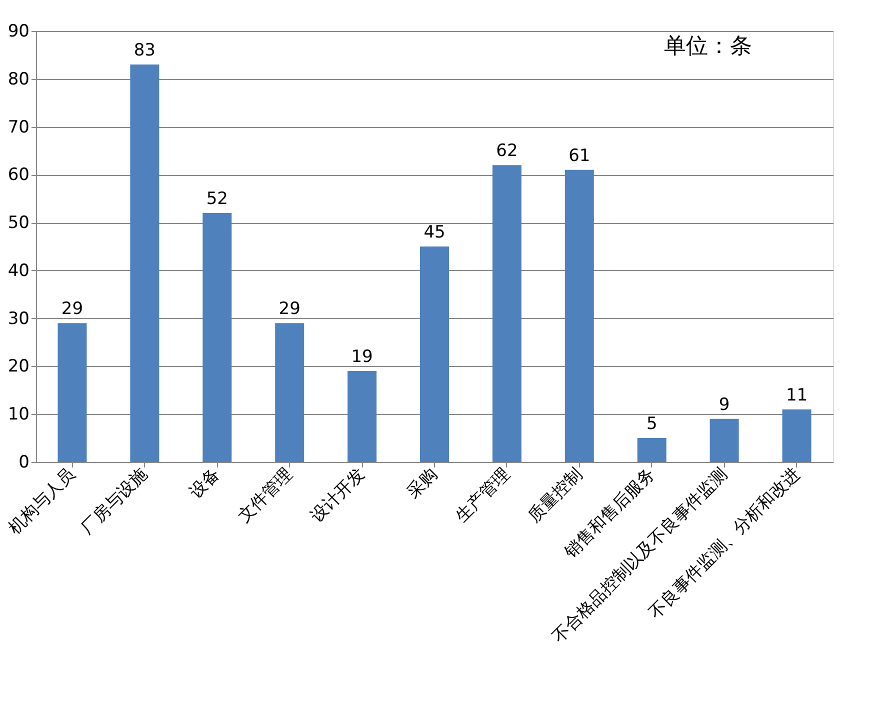 This screenshot has width=880, height=709. What do you see at coordinates (422, 483) in the screenshot?
I see `x-tick-label: 采购` at bounding box center [422, 483].